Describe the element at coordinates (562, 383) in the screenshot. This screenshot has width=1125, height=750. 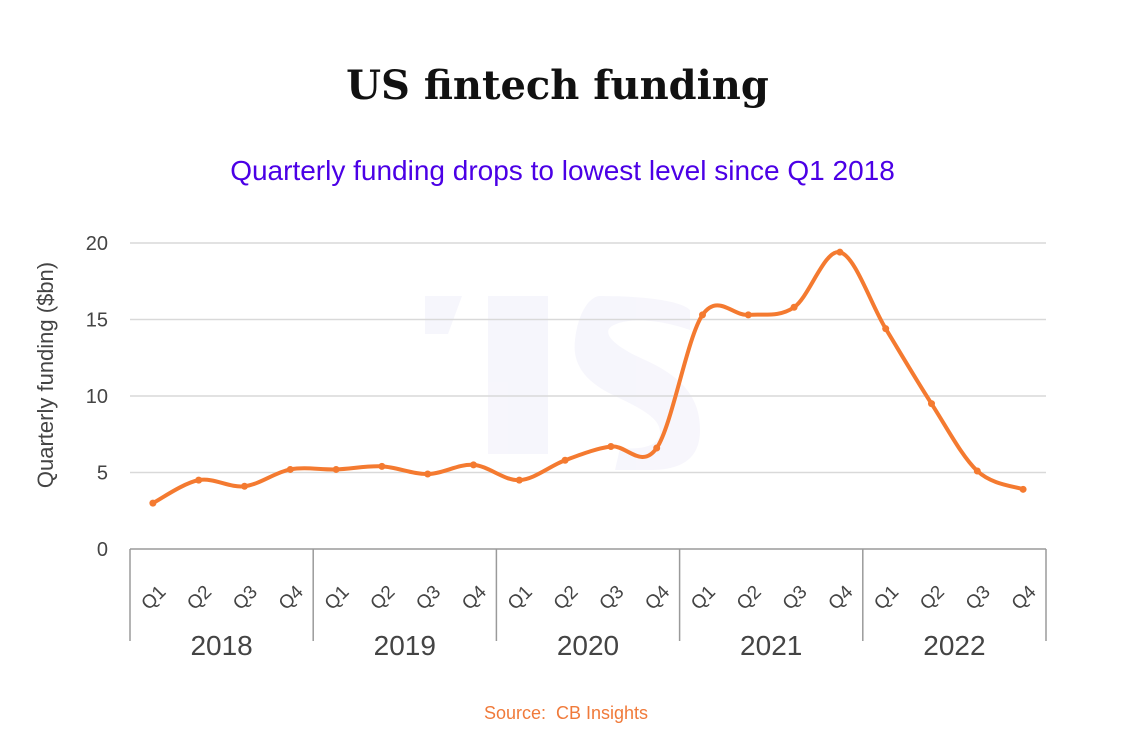
I see `ts-logo-icon` at that location.